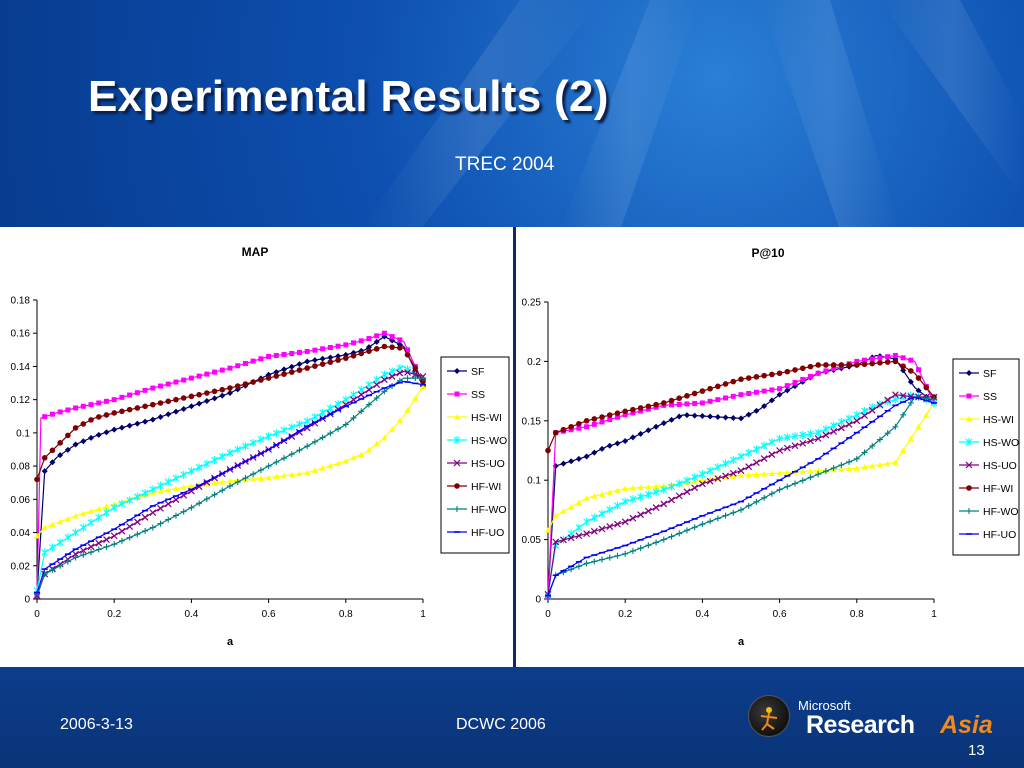 This screenshot has width=1024, height=768. Describe the element at coordinates (230, 479) in the screenshot. I see `series-hs-wo` at that location.